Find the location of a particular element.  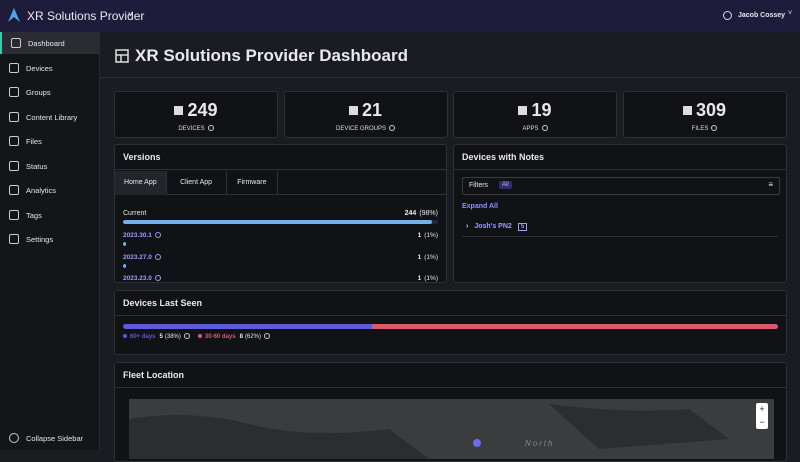

user-caret: ˅ is located at coordinates (790, 13).